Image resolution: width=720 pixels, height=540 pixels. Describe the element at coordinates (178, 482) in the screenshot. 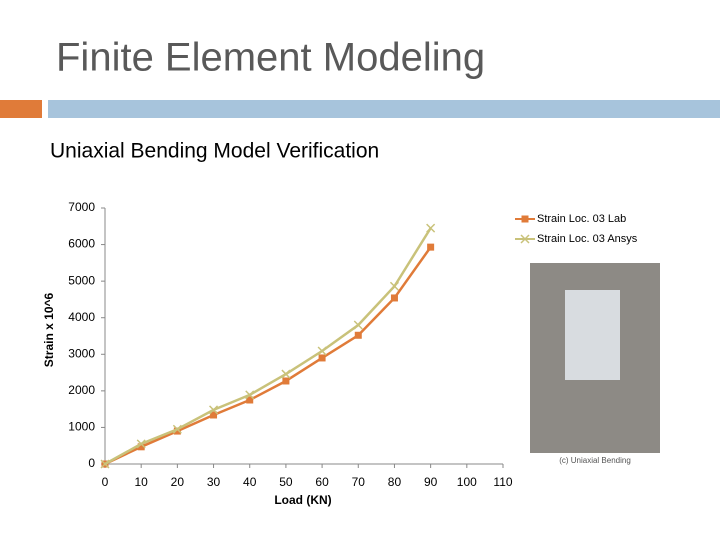

I see `x-tick-label: 20` at that location.